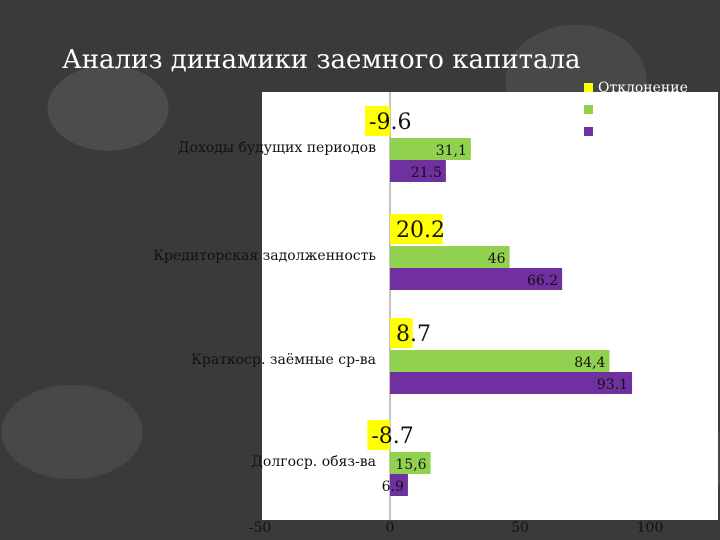  I want to click on data-label-previous-year-1: 31,1, so click(451, 151).